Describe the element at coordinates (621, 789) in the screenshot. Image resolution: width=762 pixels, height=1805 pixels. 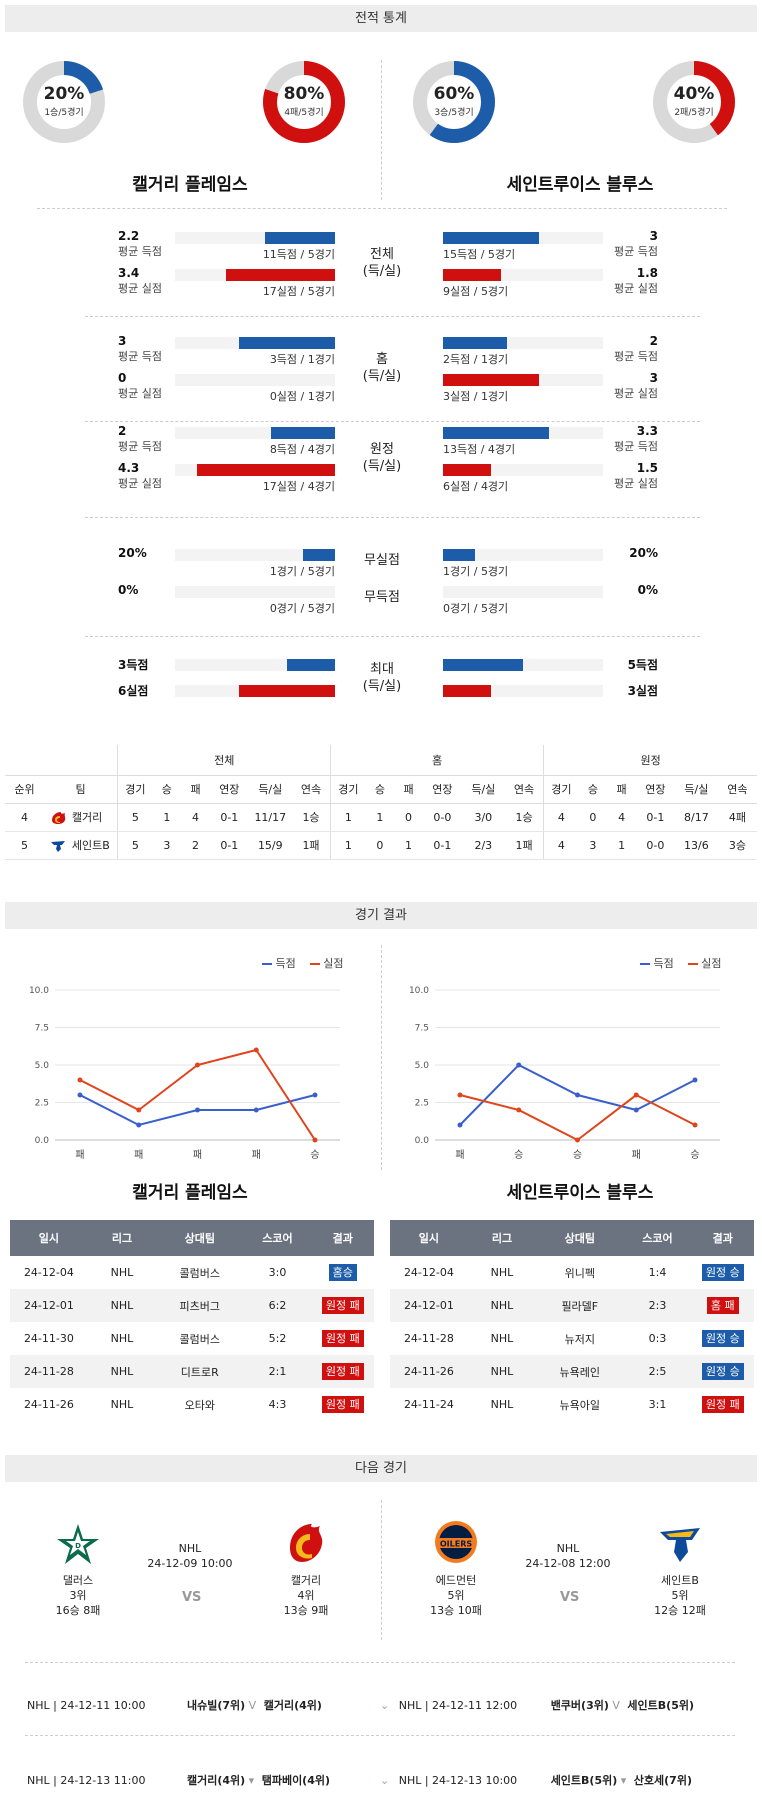
I see `column-header: 패` at that location.